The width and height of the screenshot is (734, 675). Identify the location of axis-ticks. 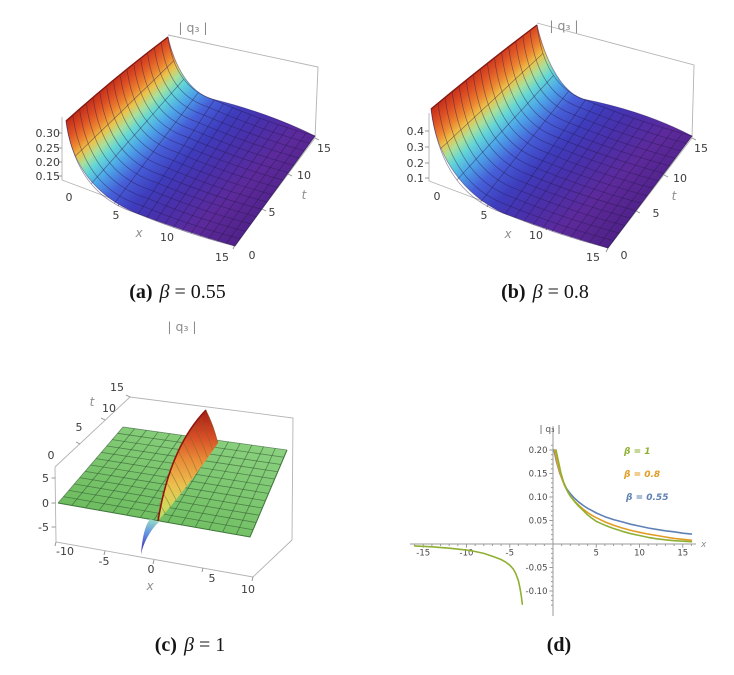
(152, 488).